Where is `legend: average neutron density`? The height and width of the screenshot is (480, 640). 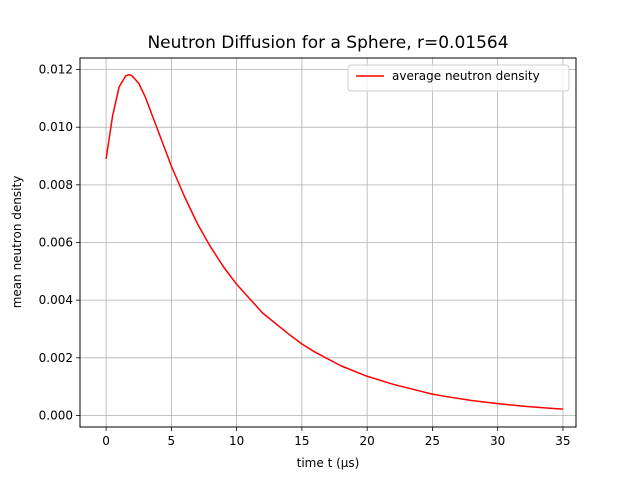
legend: average neutron density is located at coordinates (458, 78).